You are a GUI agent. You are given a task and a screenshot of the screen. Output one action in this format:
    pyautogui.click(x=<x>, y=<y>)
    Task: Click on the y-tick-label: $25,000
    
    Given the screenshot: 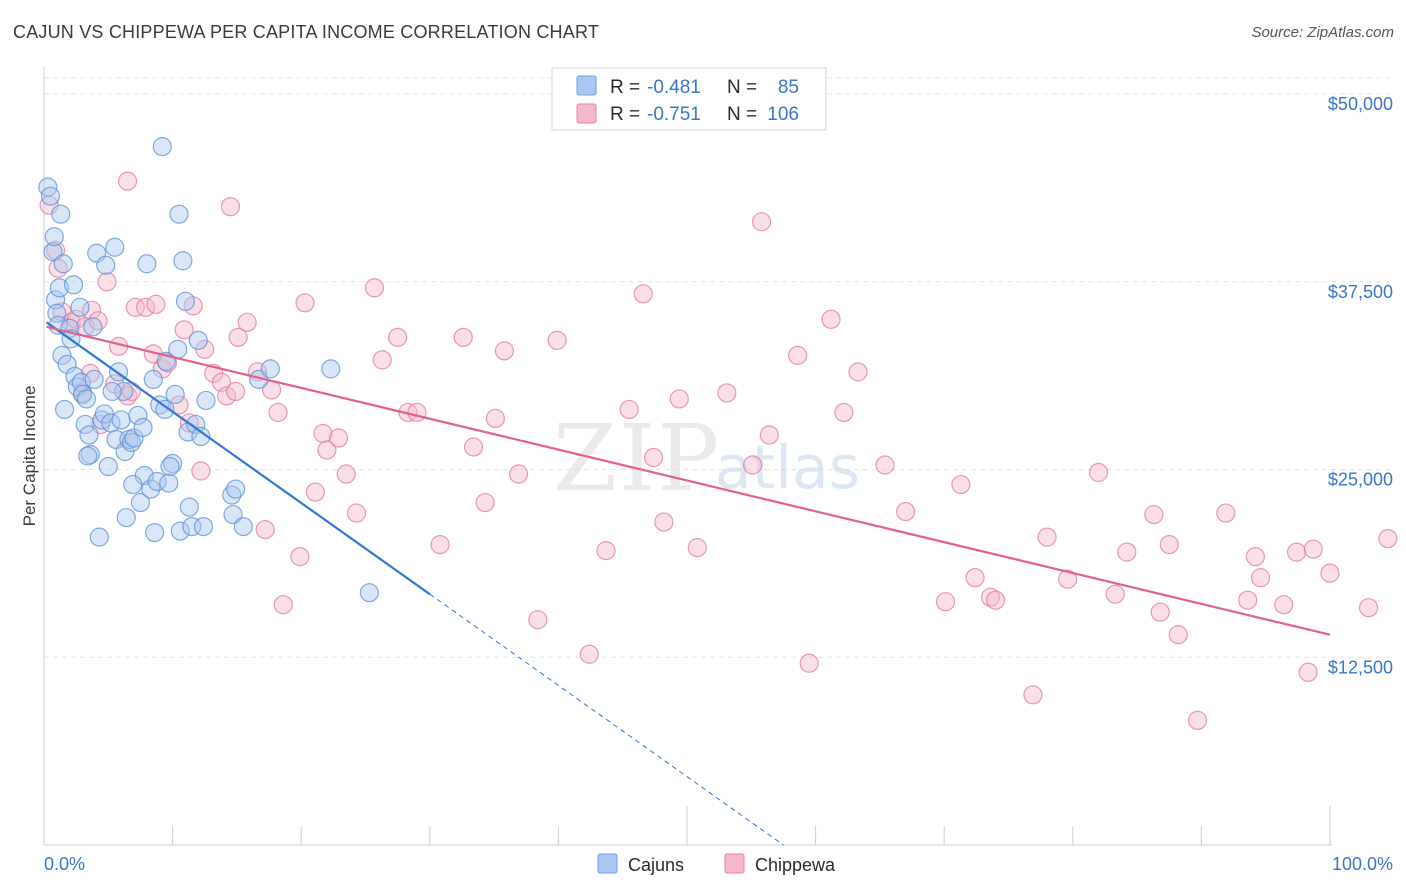 What is the action you would take?
    pyautogui.click(x=1360, y=480)
    